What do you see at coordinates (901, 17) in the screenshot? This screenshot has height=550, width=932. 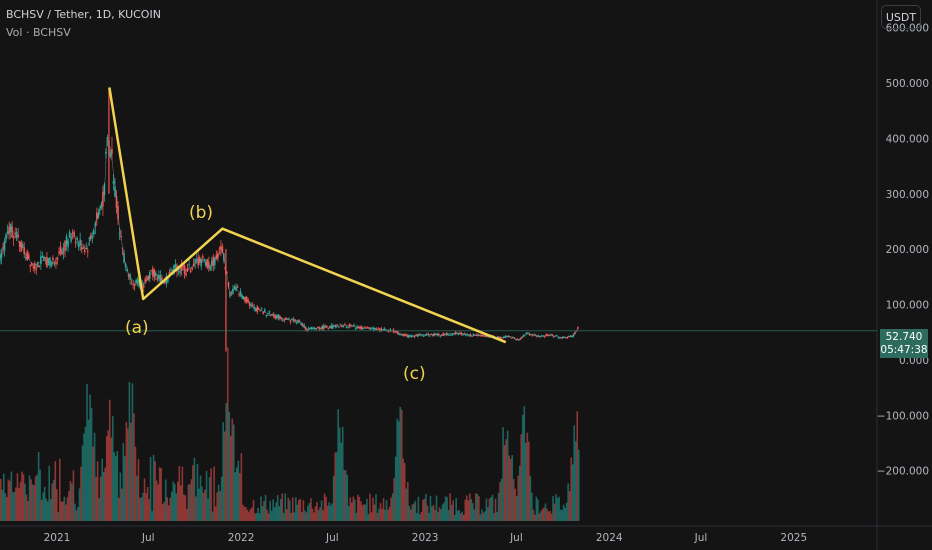 I see `currency-button: USDT` at bounding box center [901, 17].